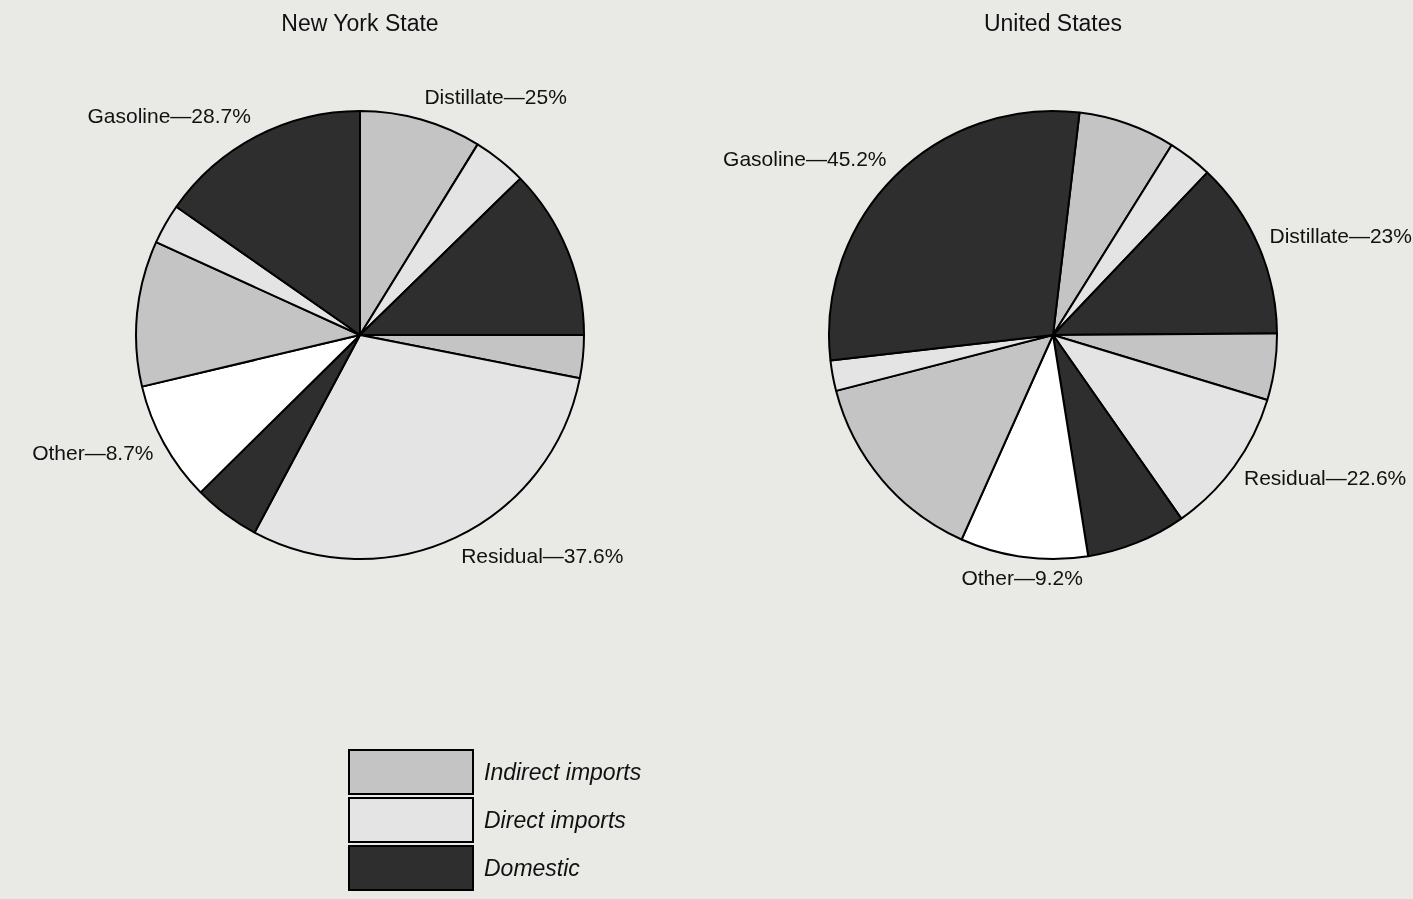 This screenshot has width=1413, height=899. What do you see at coordinates (1325, 478) in the screenshot?
I see `slice-label: Residual—22.6%` at bounding box center [1325, 478].